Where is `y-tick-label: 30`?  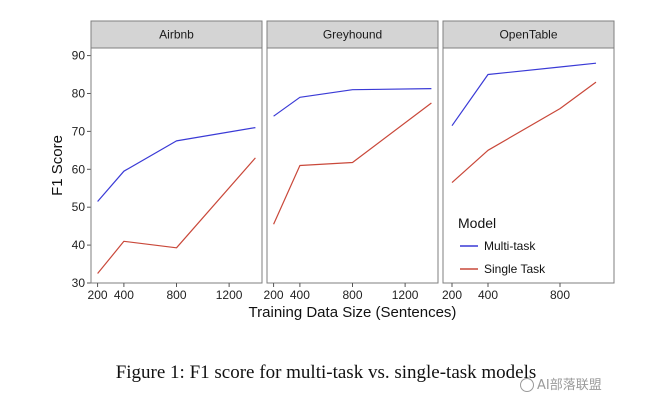
y-tick-label: 30 is located at coordinates (79, 283).